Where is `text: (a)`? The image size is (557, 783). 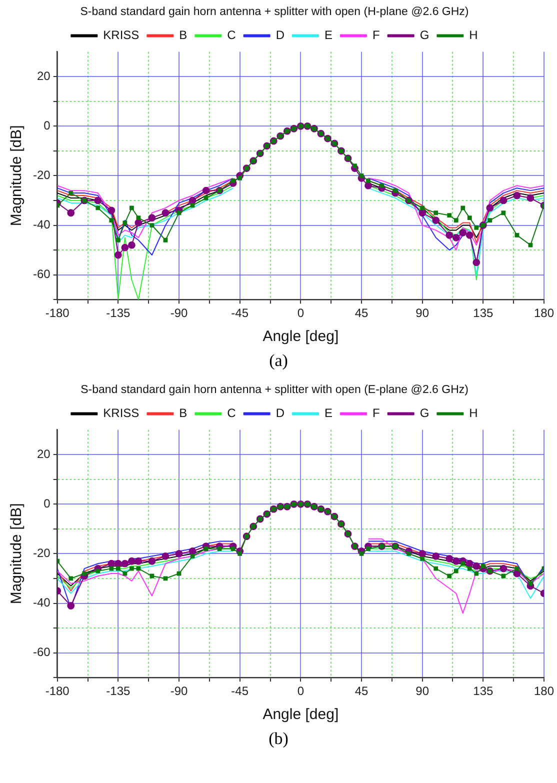 text: (a) is located at coordinates (278, 361).